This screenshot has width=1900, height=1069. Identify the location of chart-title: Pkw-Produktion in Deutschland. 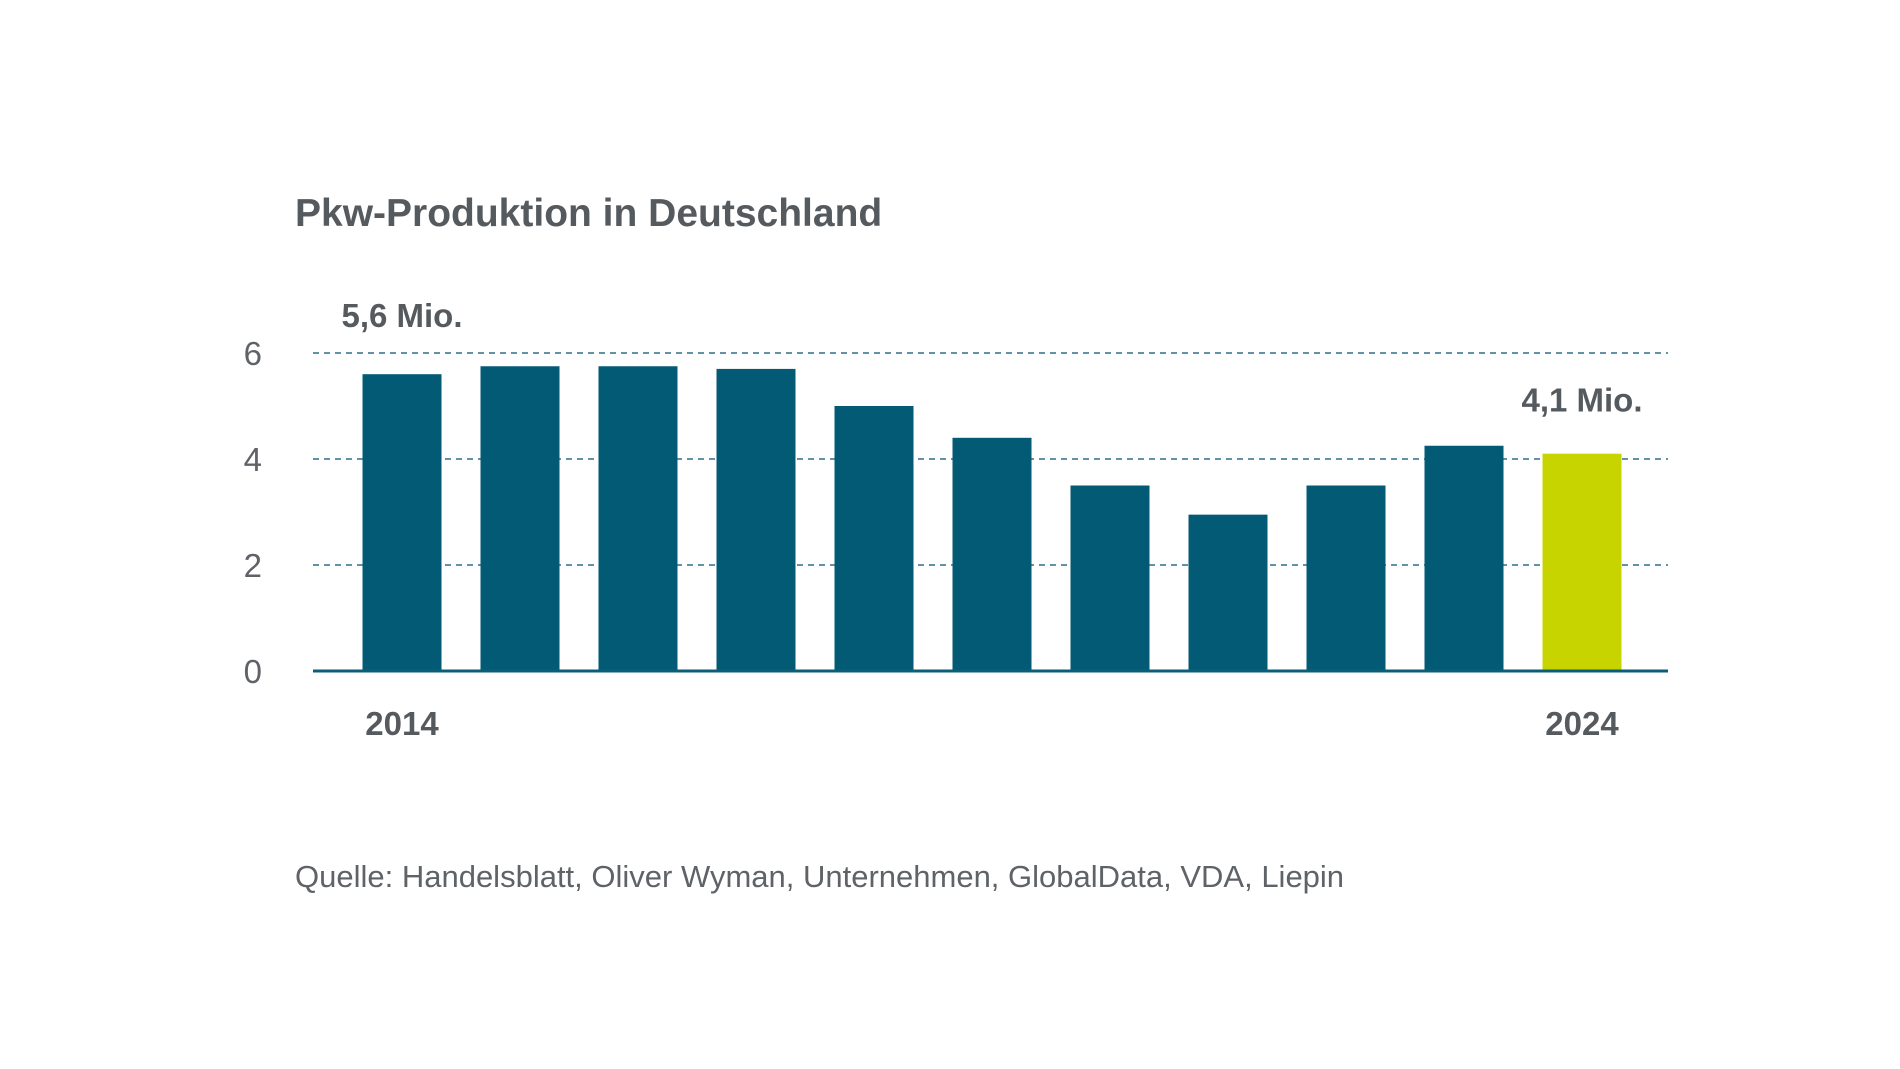
(588, 213).